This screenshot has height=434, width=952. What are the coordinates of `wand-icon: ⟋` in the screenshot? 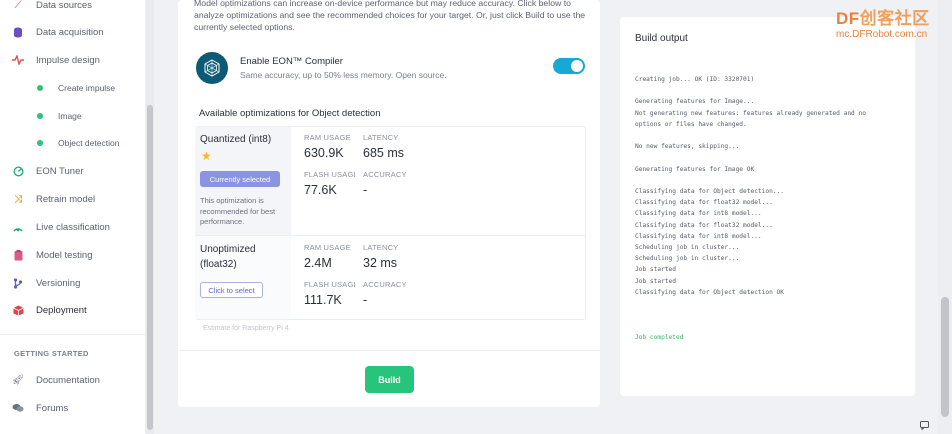 It's located at (18, 5).